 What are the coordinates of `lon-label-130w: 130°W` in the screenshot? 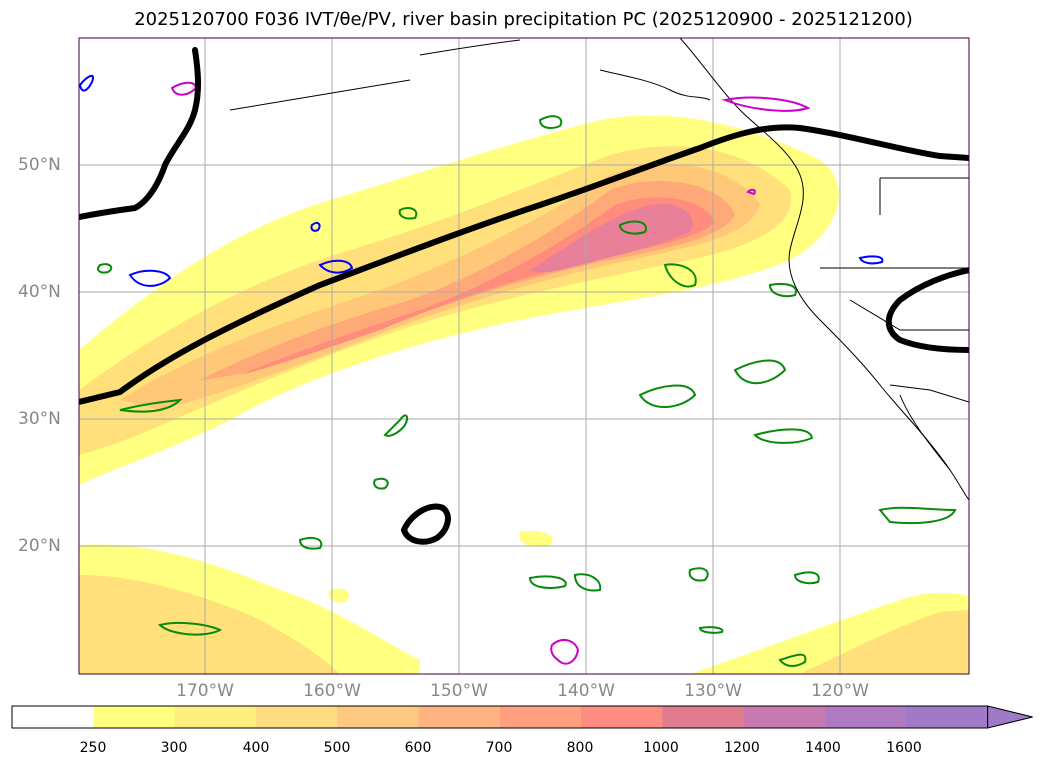 It's located at (713, 691).